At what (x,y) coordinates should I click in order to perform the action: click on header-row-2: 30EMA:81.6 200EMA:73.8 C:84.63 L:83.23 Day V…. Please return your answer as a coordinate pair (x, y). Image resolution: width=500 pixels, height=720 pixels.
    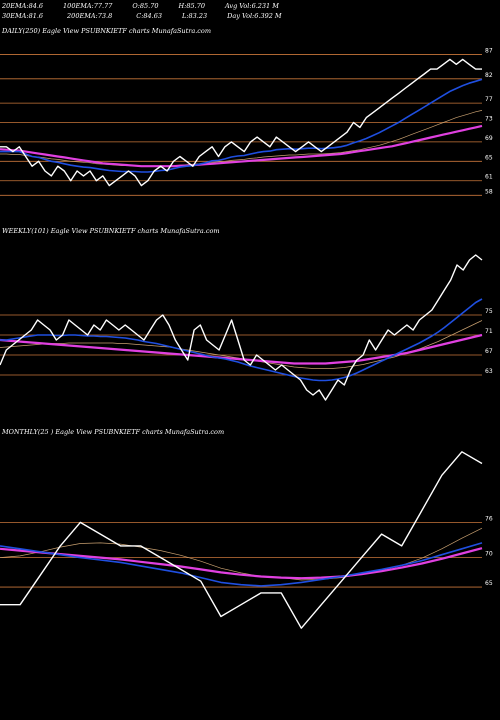
    Looking at the image, I should click on (142, 16).